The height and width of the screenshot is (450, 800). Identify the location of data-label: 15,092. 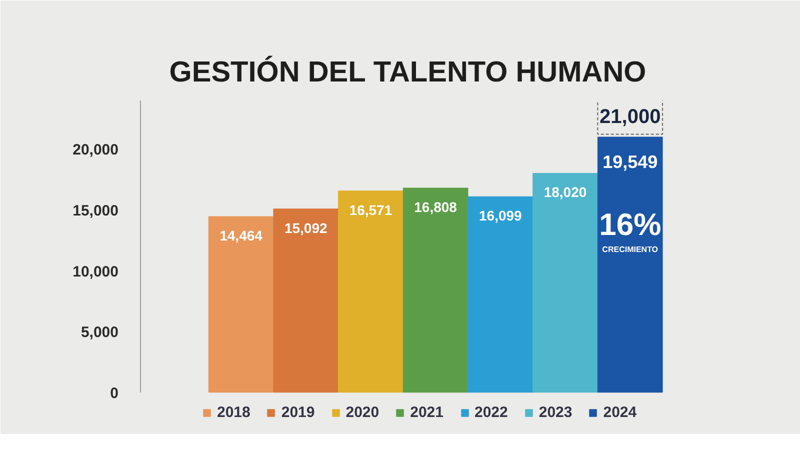
(306, 228).